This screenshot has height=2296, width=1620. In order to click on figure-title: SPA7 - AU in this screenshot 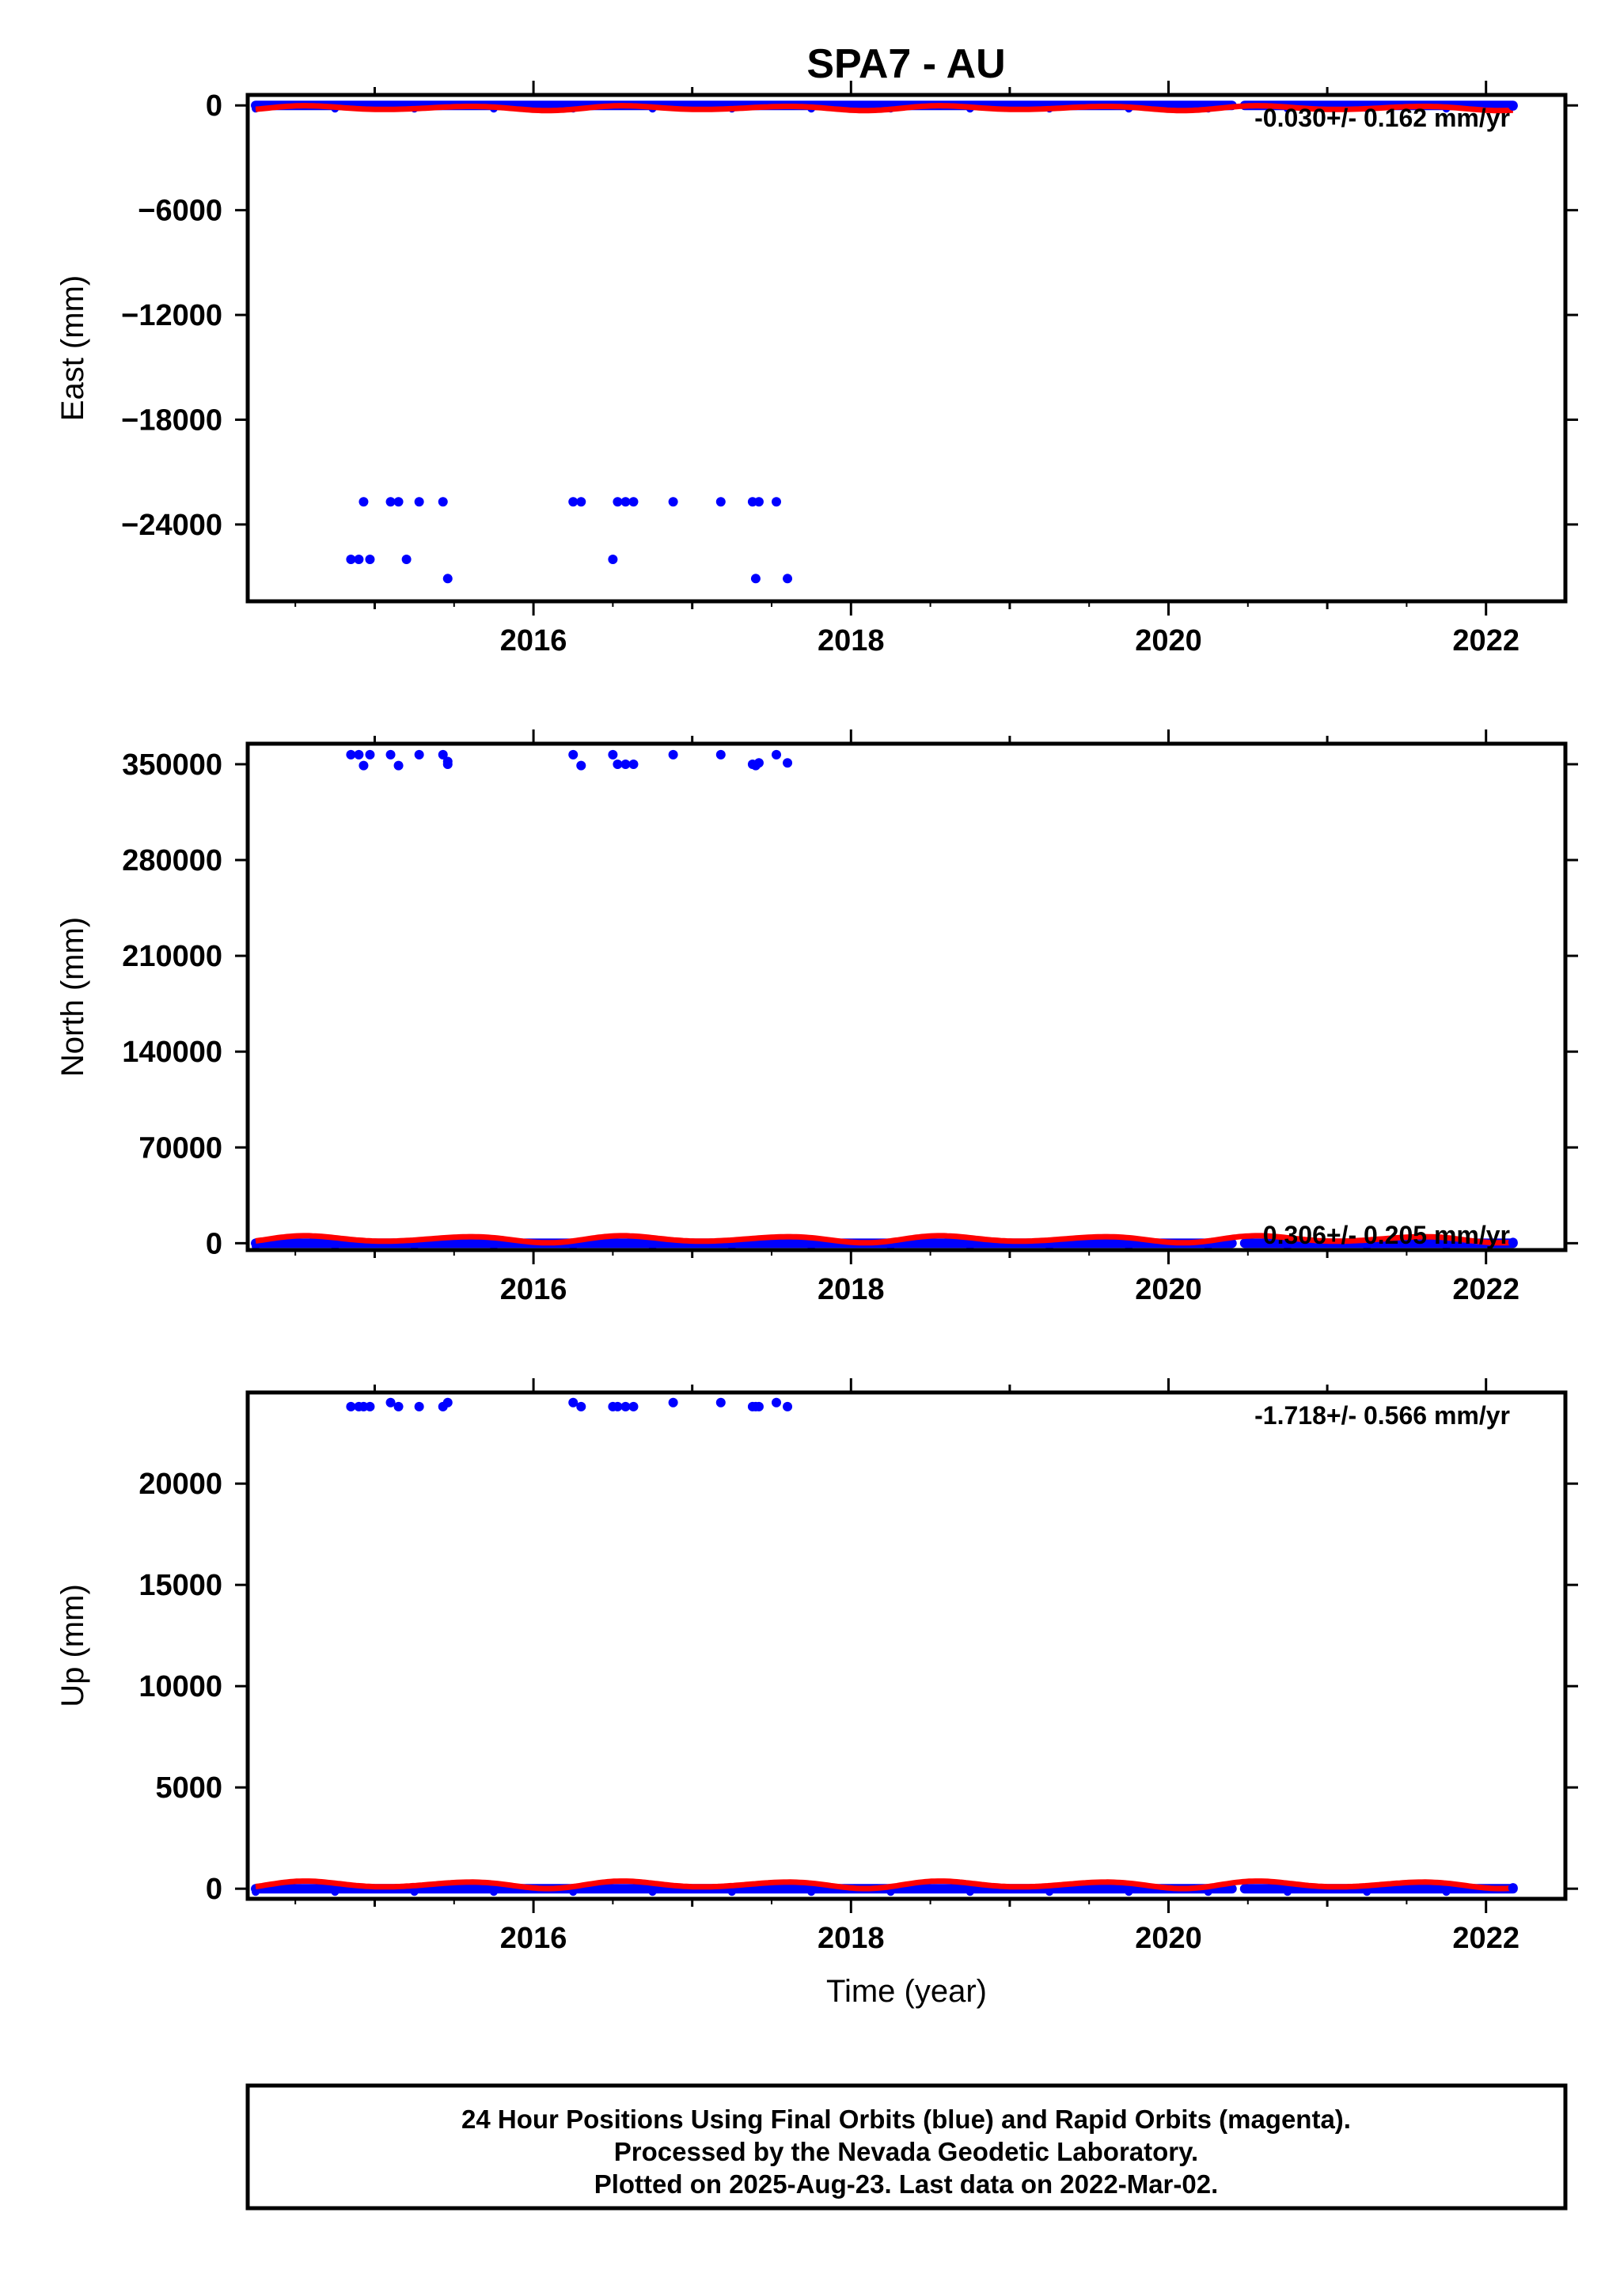, I will do `click(905, 64)`.